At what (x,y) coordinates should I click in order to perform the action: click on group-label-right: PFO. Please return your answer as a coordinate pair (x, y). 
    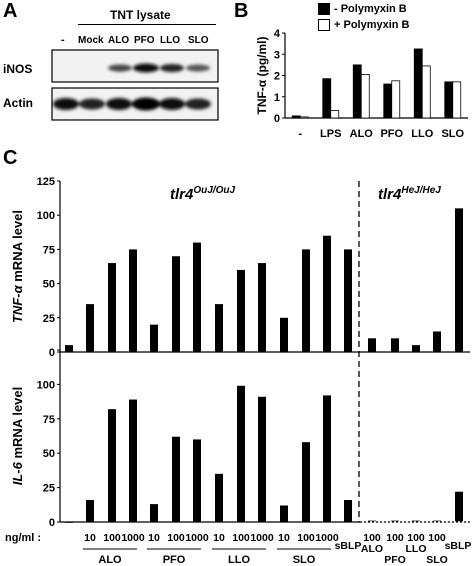
    Looking at the image, I should click on (395, 560).